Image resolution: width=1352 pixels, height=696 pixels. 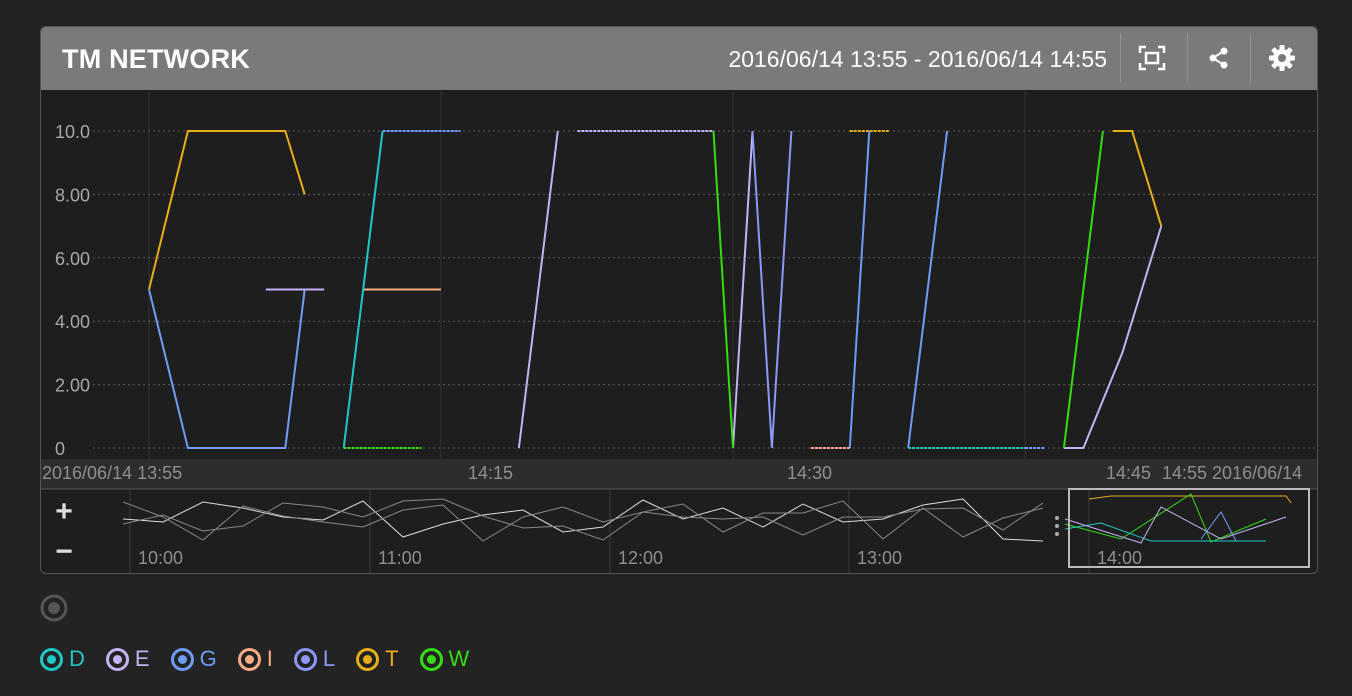 I want to click on legend-label: L, so click(x=329, y=658).